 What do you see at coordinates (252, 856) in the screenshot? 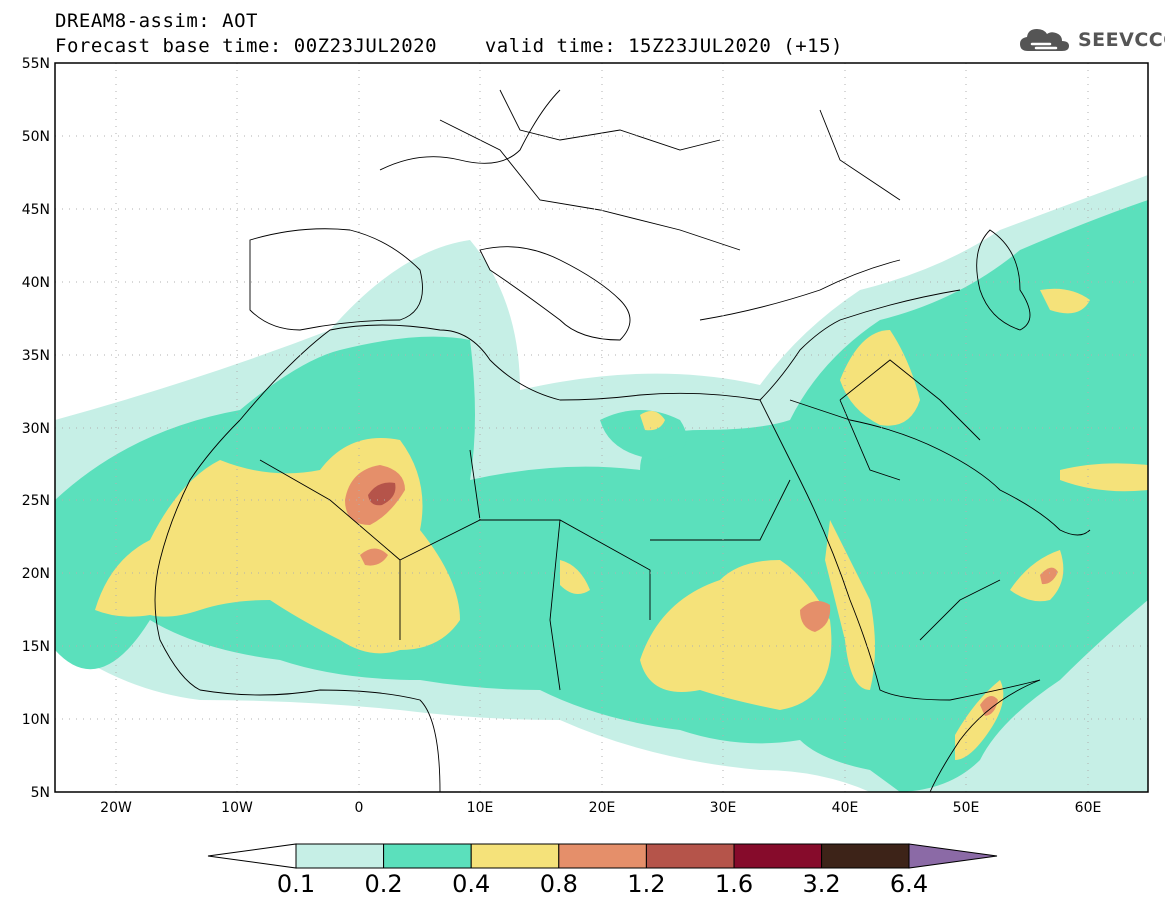
I see `colorbar-low-arrow` at bounding box center [252, 856].